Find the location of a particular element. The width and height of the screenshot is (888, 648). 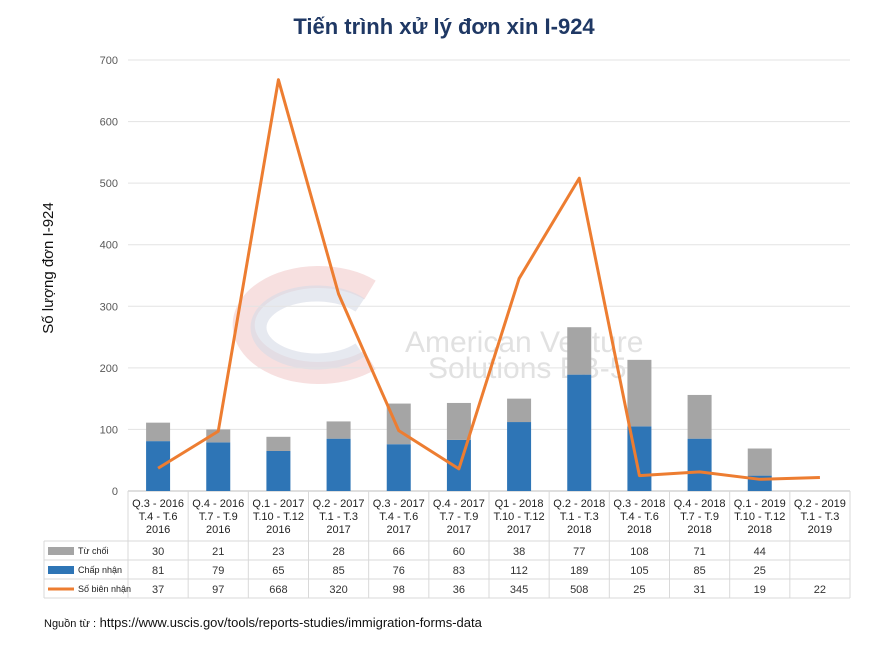

y-axis-ticks: 0 100 200 300 400 500 600 700 is located at coordinates (109, 276).